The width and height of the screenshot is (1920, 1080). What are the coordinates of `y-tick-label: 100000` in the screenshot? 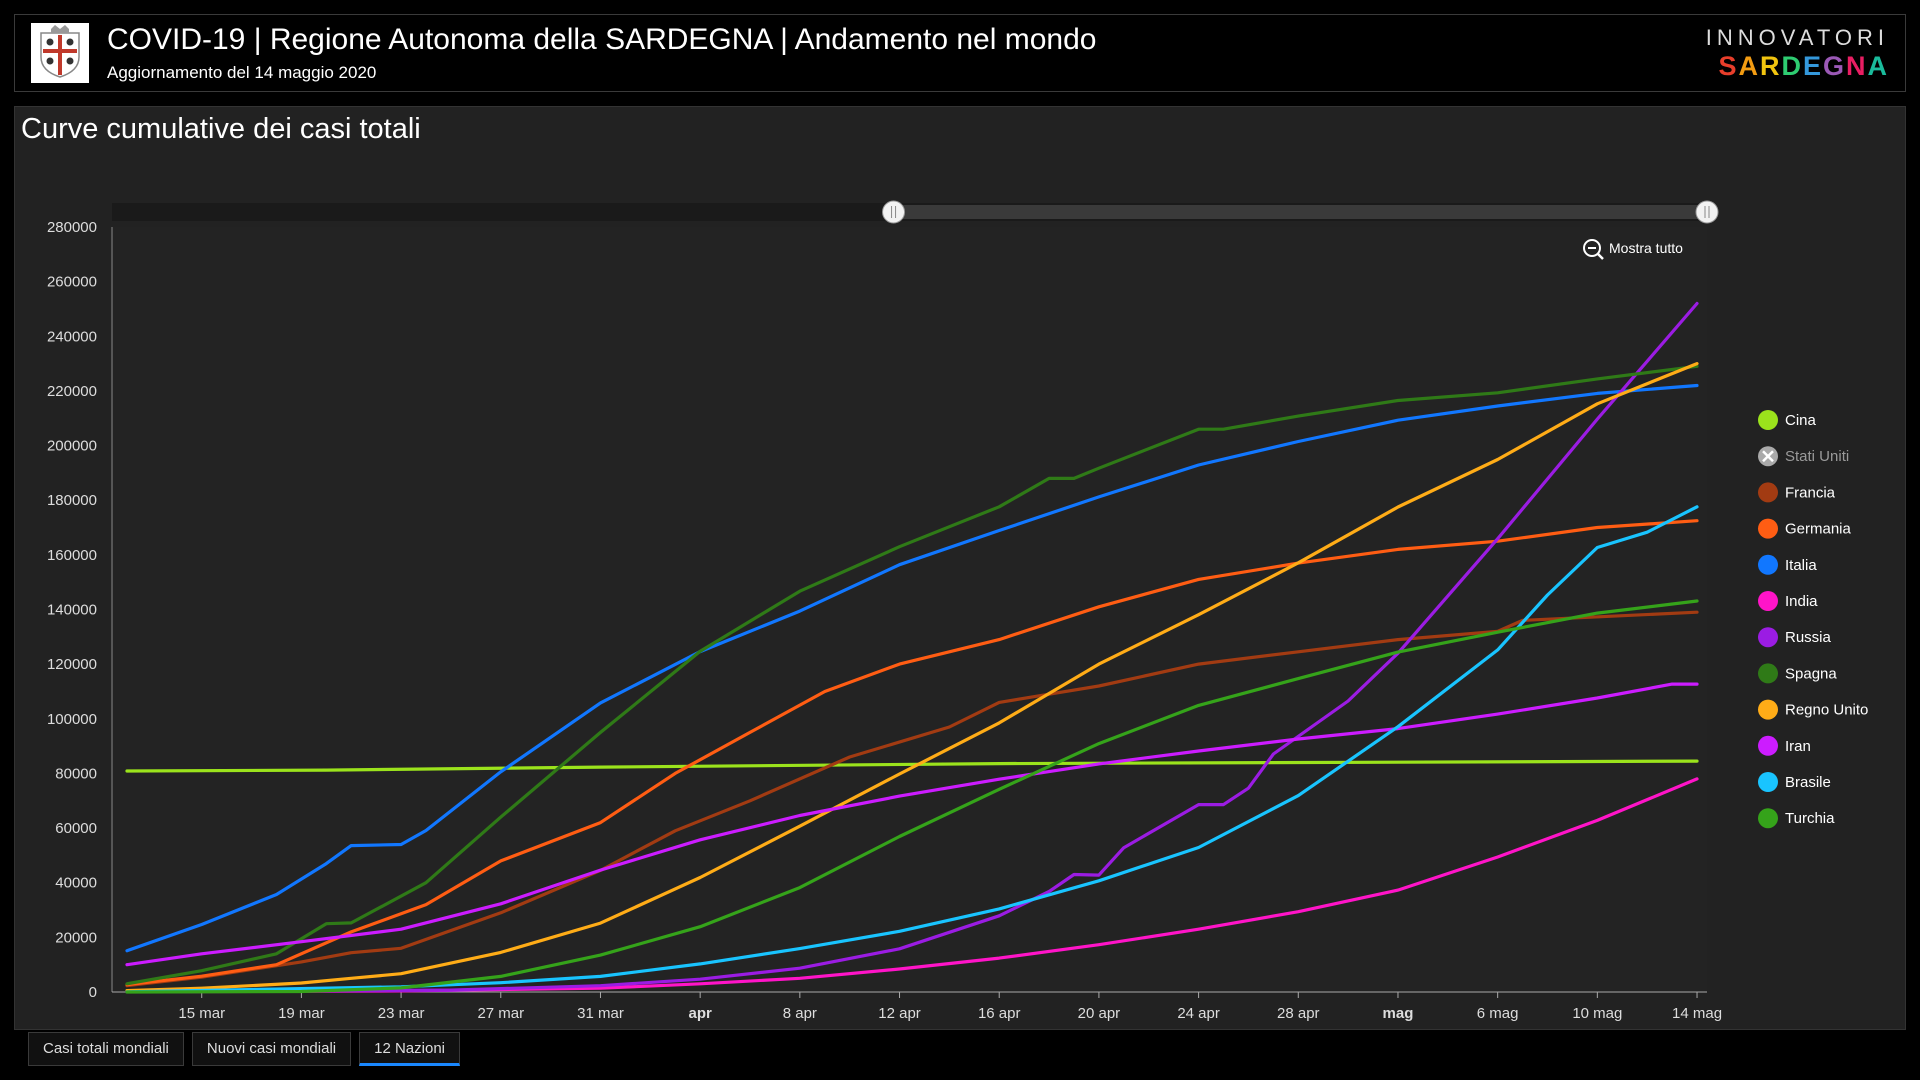 It's located at (72, 719).